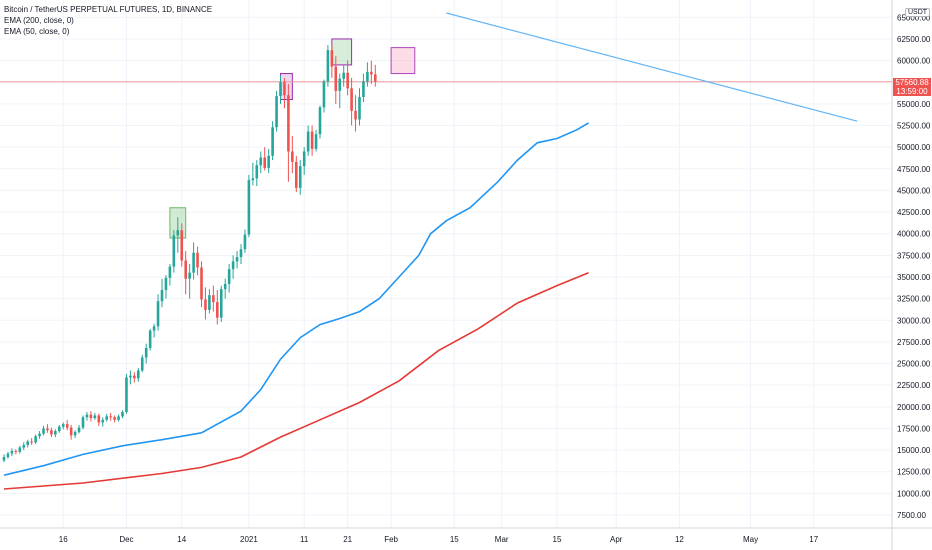  Describe the element at coordinates (914, 364) in the screenshot. I see `y-tick-label: 25000.00` at that location.